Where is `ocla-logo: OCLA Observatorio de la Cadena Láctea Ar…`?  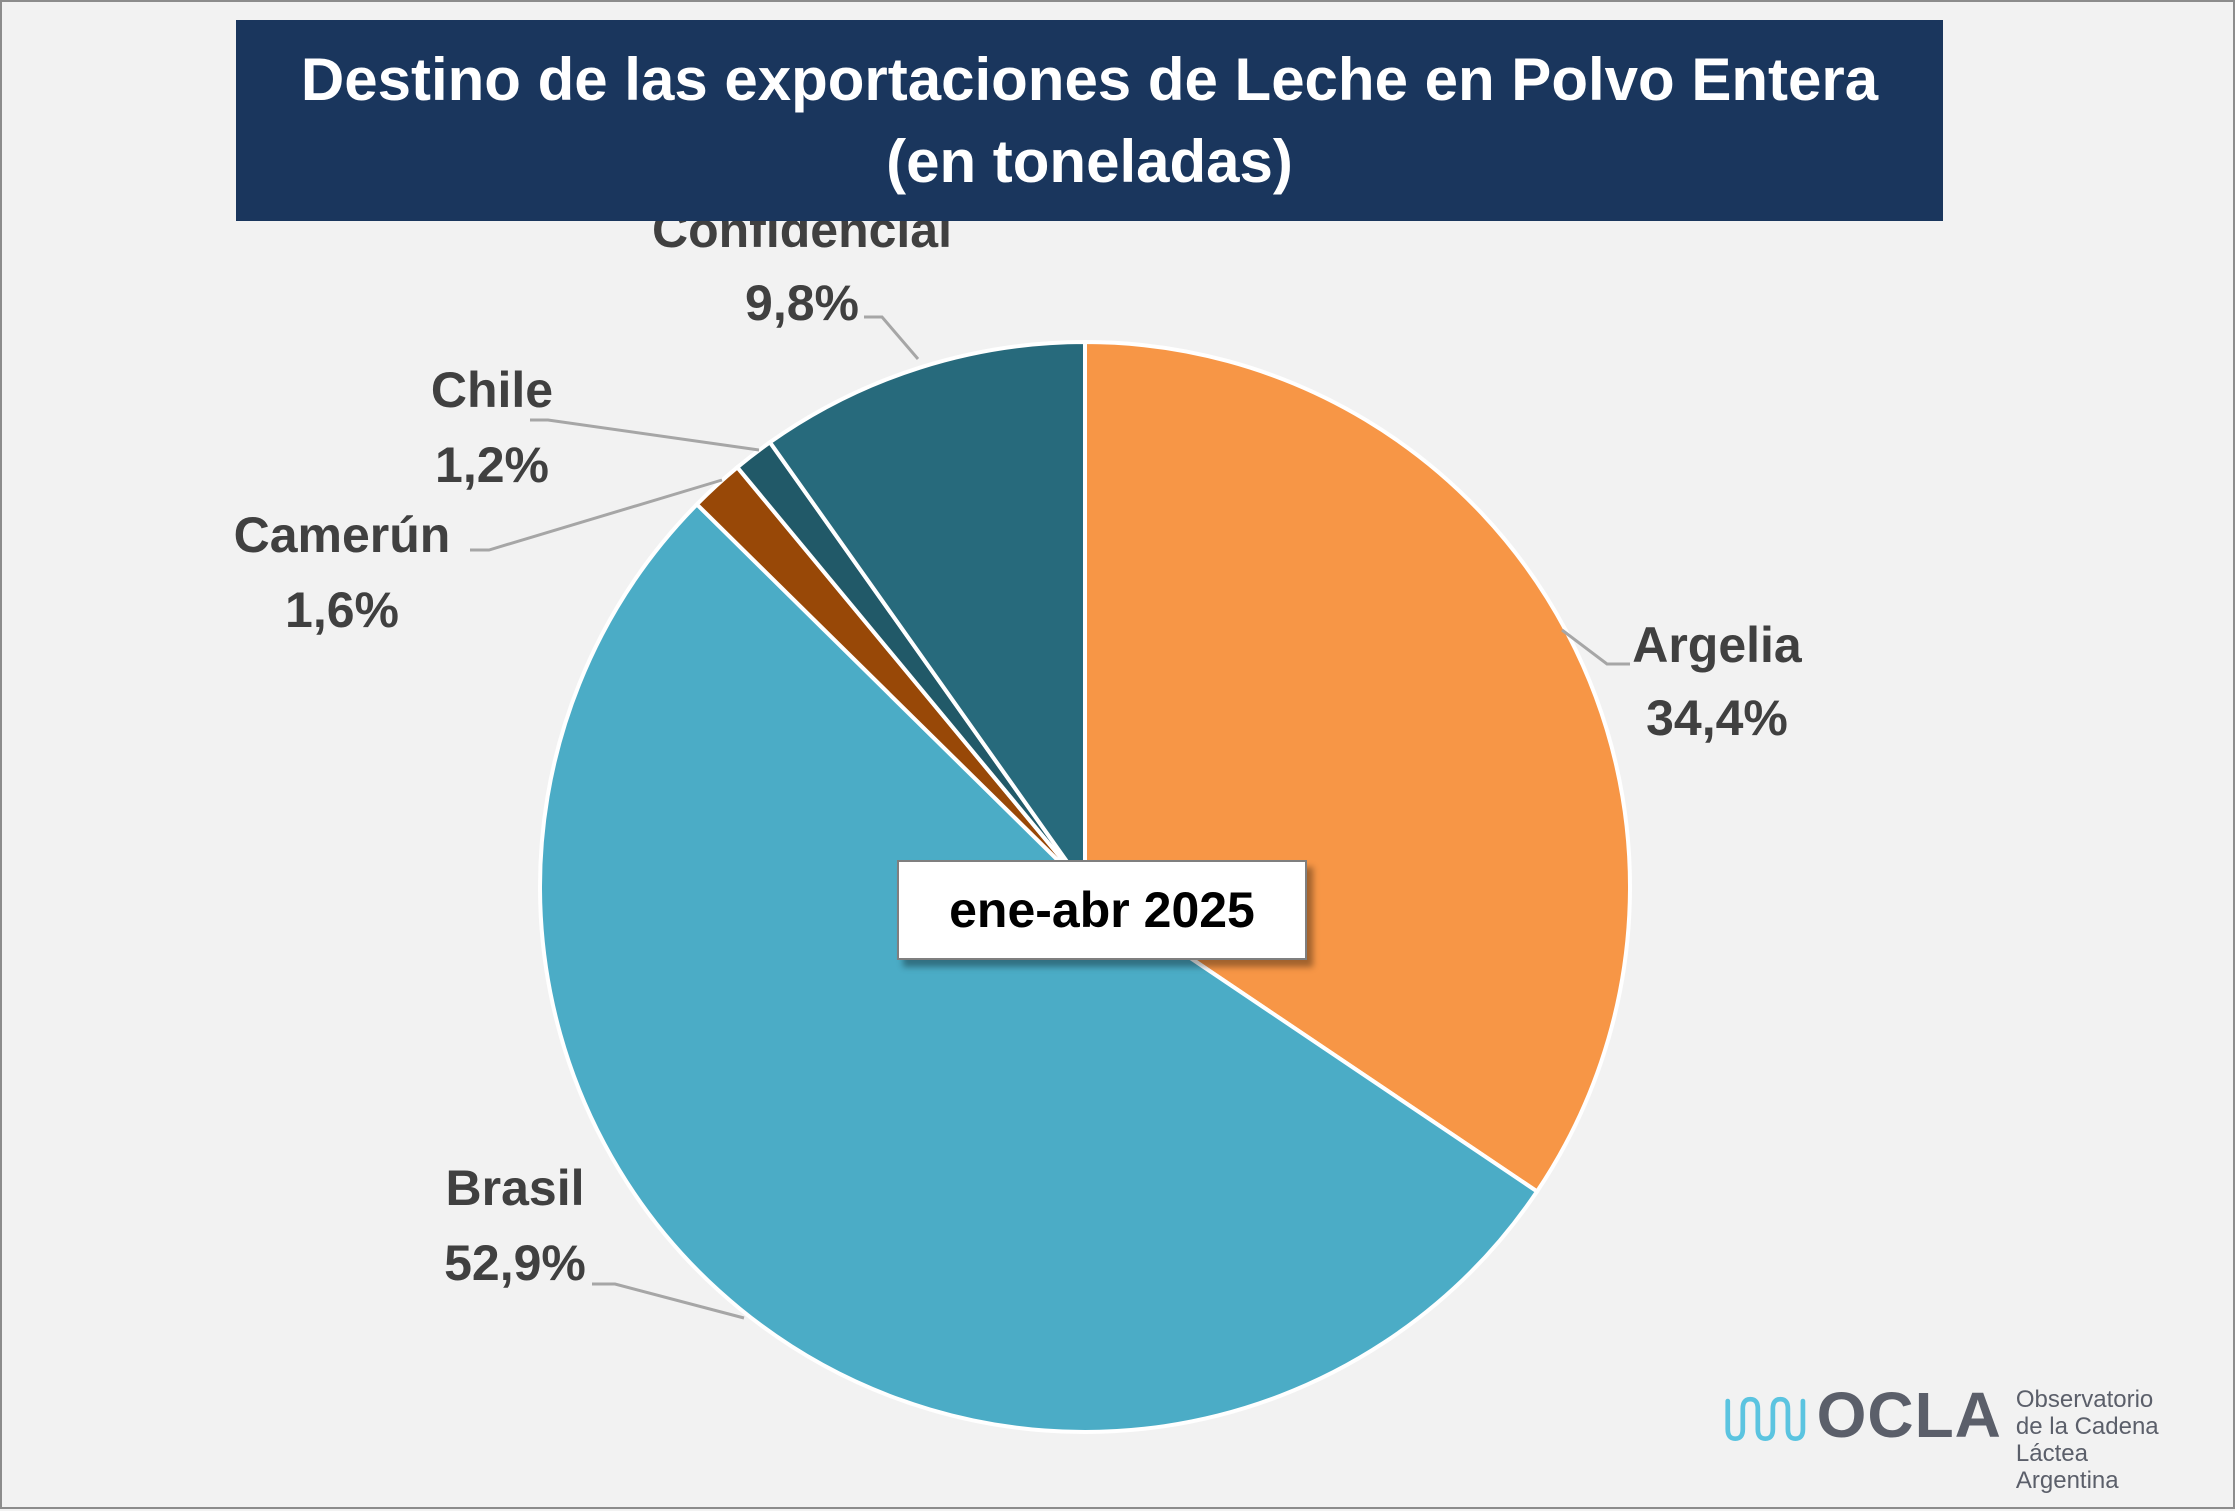
ocla-logo: OCLA Observatorio de la Cadena Láctea Ar… is located at coordinates (1974, 1436).